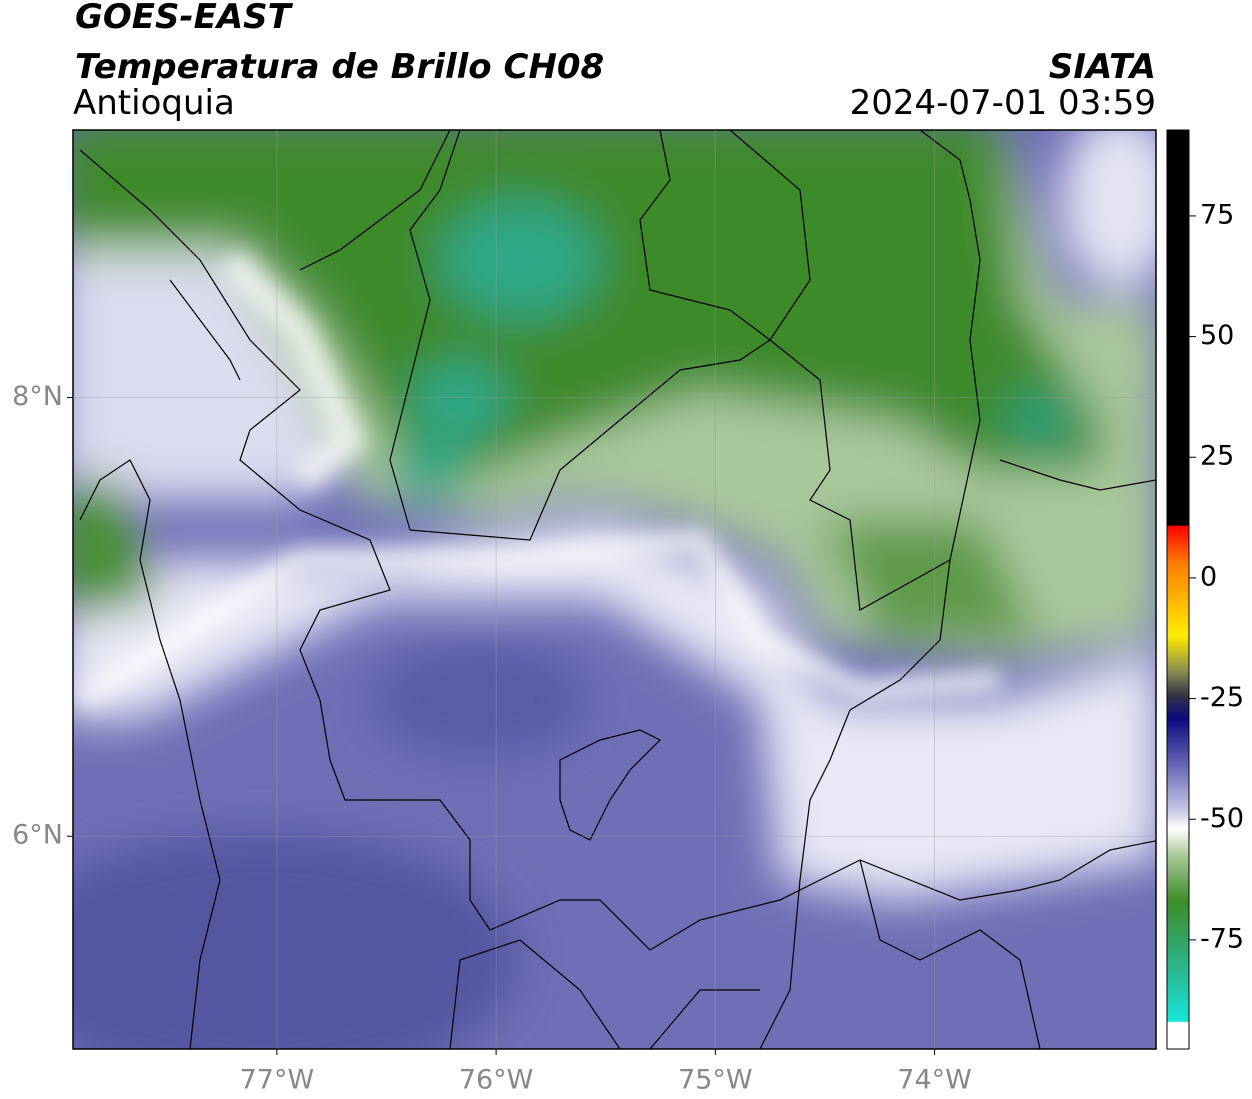 Image resolution: width=1252 pixels, height=1099 pixels. I want to click on x-tick-label: 77°W, so click(277, 1080).